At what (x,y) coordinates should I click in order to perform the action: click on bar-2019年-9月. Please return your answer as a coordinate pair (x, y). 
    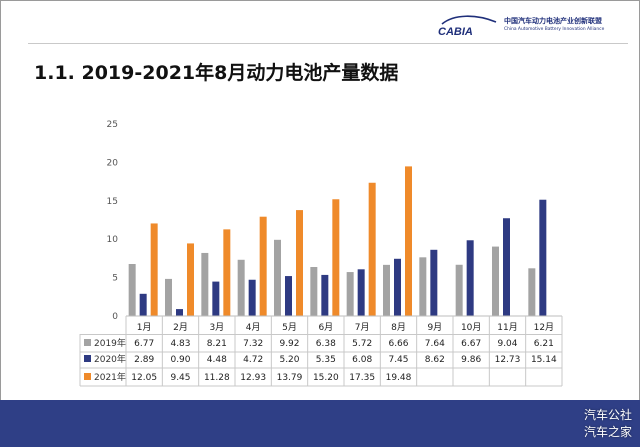
    Looking at the image, I should click on (423, 286).